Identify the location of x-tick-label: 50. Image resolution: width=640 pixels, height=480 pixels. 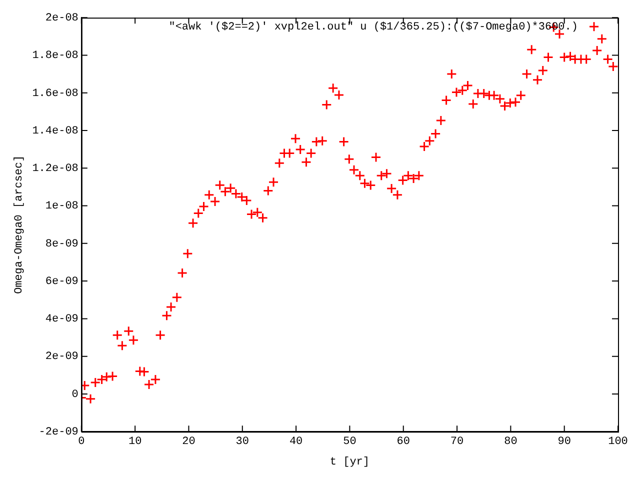
(349, 442).